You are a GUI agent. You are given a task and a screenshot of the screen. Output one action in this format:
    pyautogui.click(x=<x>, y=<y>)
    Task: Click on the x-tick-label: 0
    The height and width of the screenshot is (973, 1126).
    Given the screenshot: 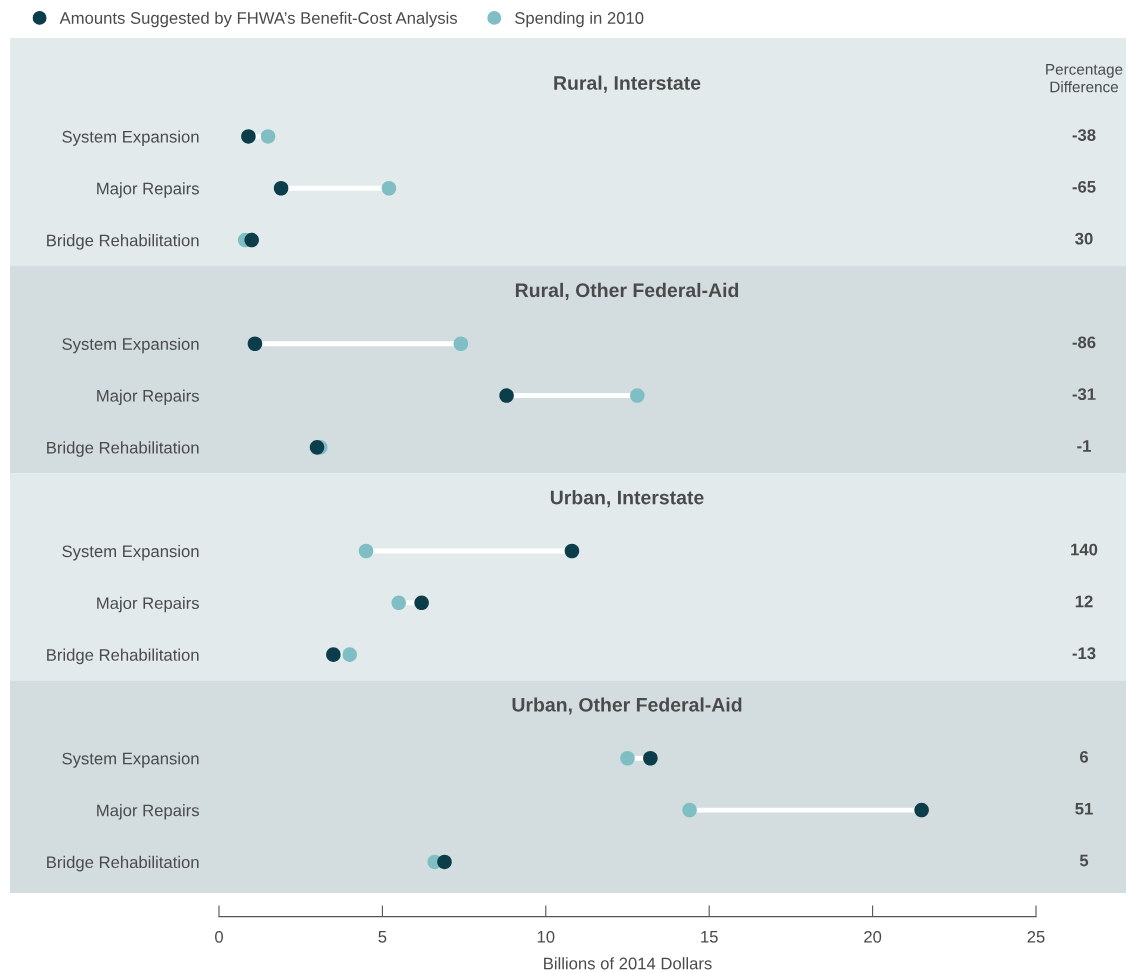 What is the action you would take?
    pyautogui.click(x=219, y=936)
    